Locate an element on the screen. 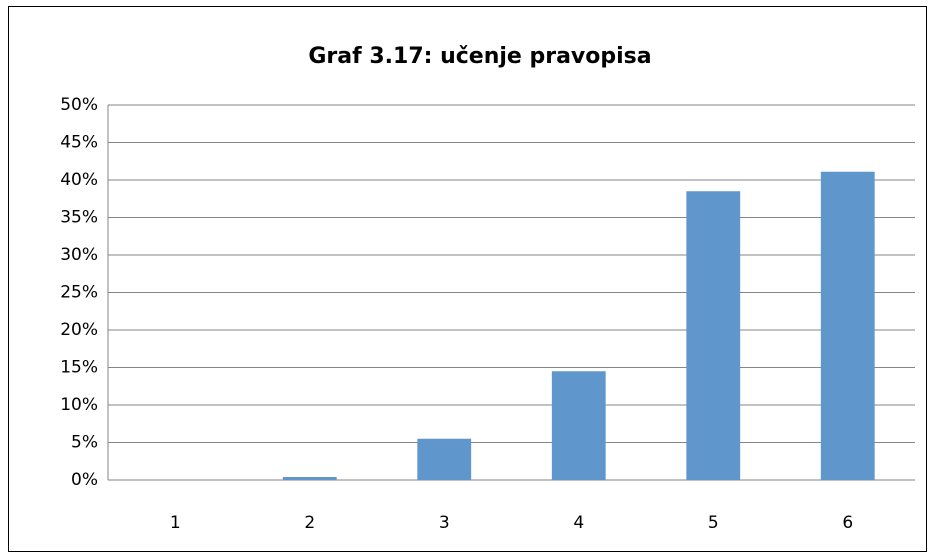  y-tick-label: 35% is located at coordinates (79, 218).